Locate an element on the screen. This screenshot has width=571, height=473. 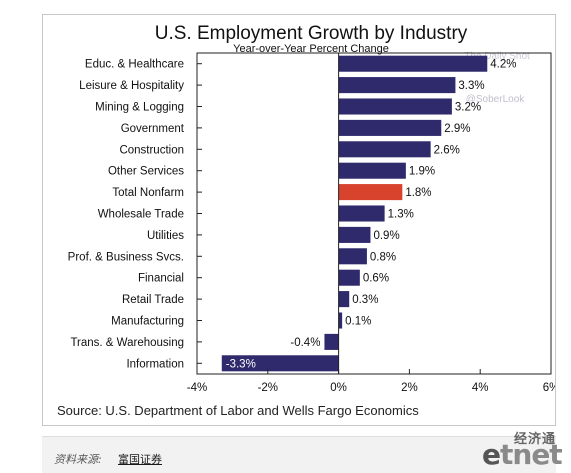
data-label: 2.9% is located at coordinates (457, 129).